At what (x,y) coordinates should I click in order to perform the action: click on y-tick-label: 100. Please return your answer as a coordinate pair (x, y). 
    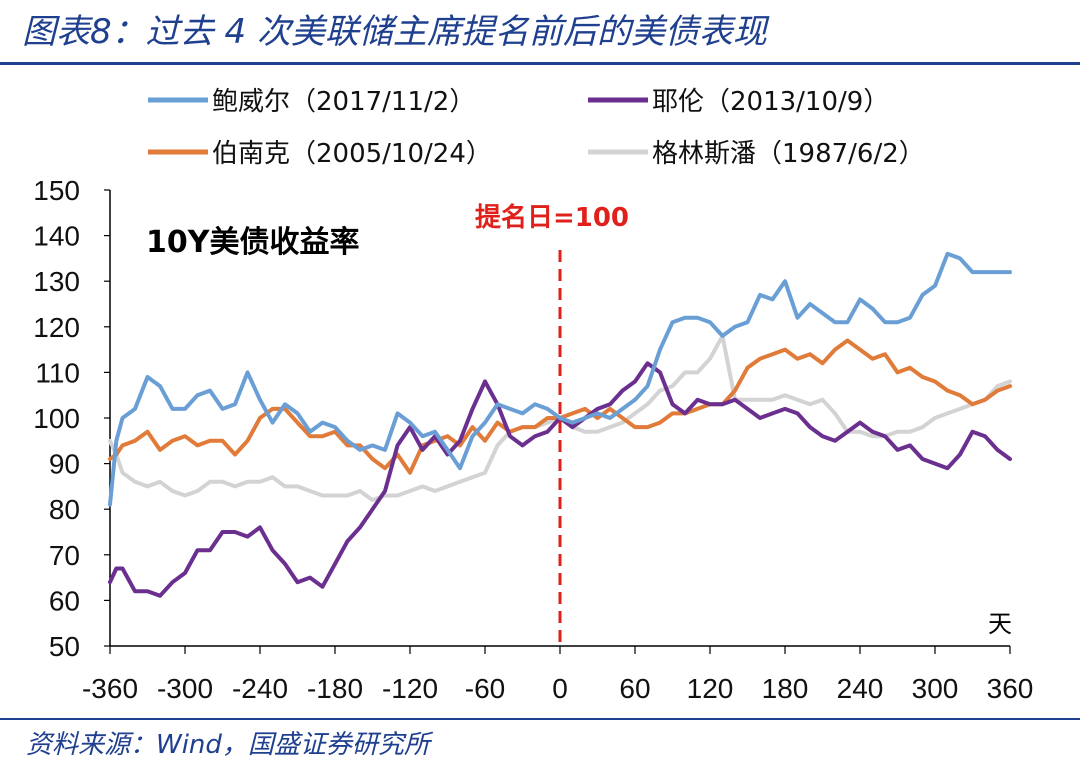
    Looking at the image, I should click on (56, 418).